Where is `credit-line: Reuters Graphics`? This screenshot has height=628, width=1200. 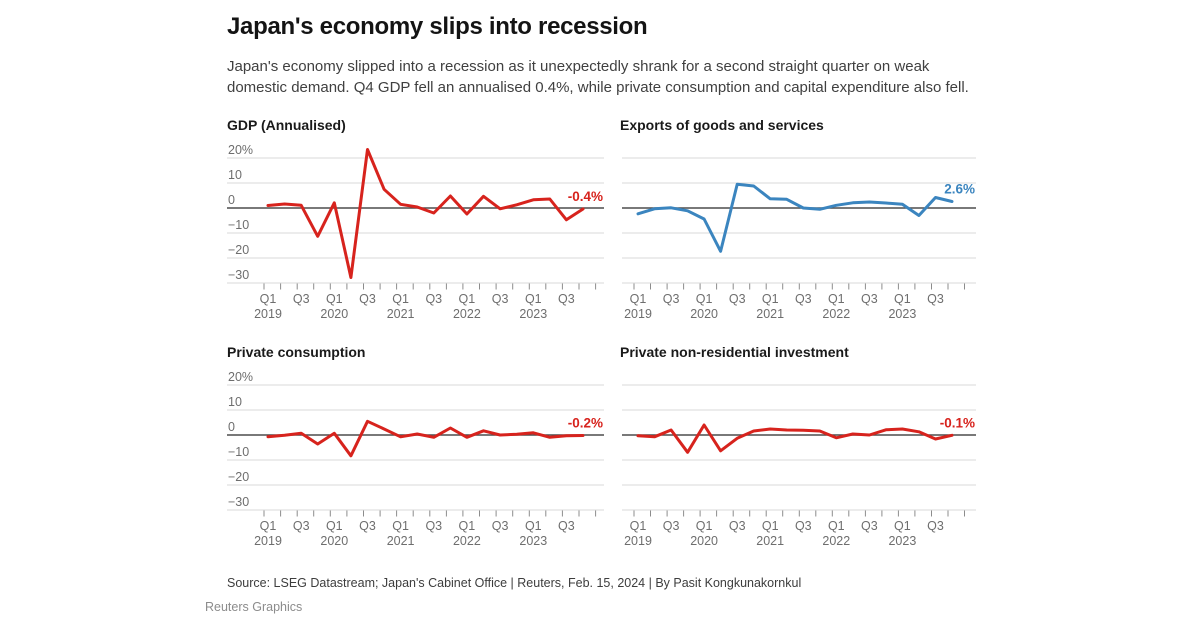
credit-line: Reuters Graphics is located at coordinates (254, 607).